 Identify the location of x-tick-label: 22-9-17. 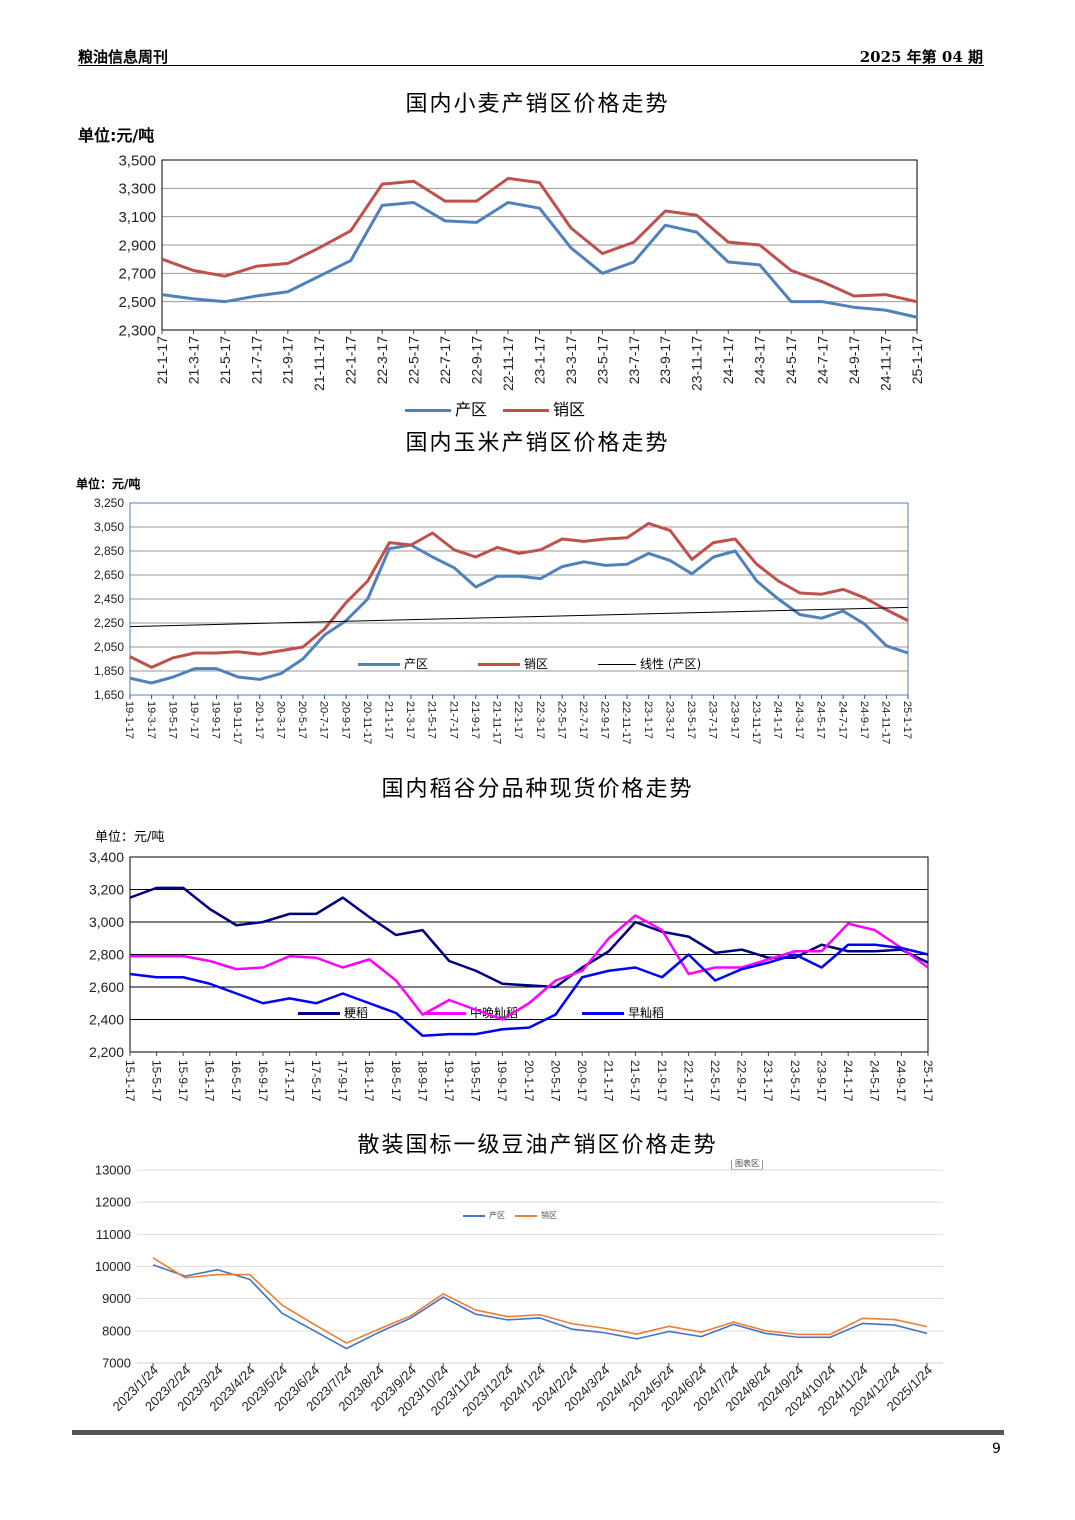
(605, 720).